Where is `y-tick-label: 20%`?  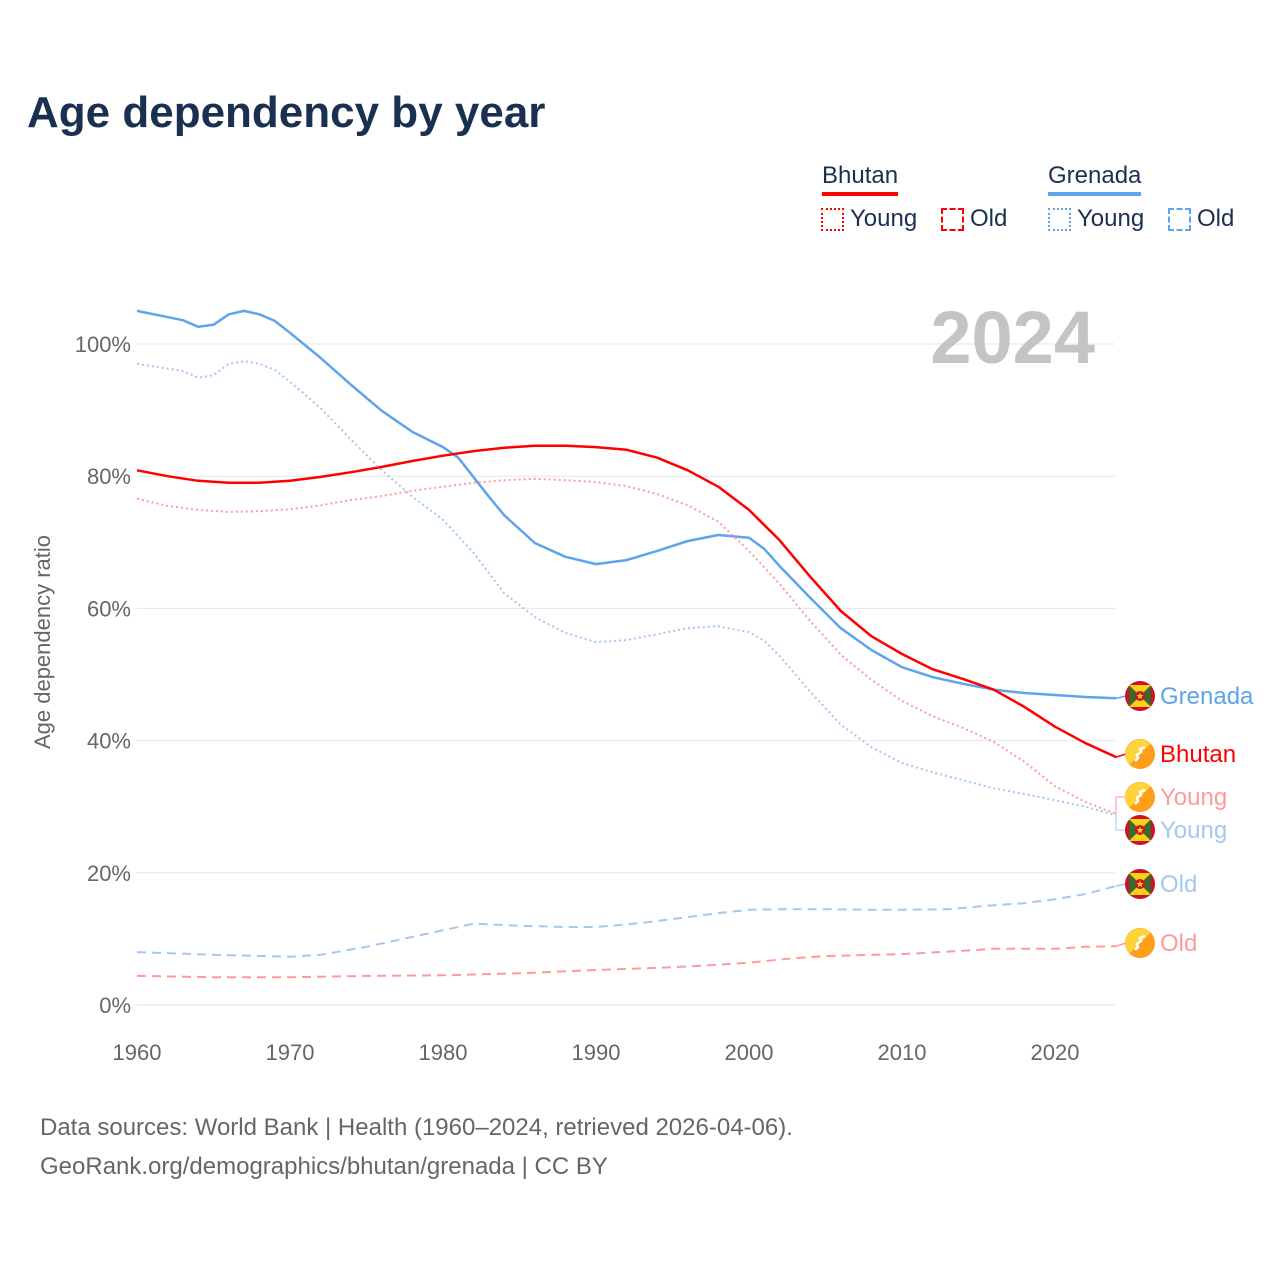 y-tick-label: 20% is located at coordinates (109, 873).